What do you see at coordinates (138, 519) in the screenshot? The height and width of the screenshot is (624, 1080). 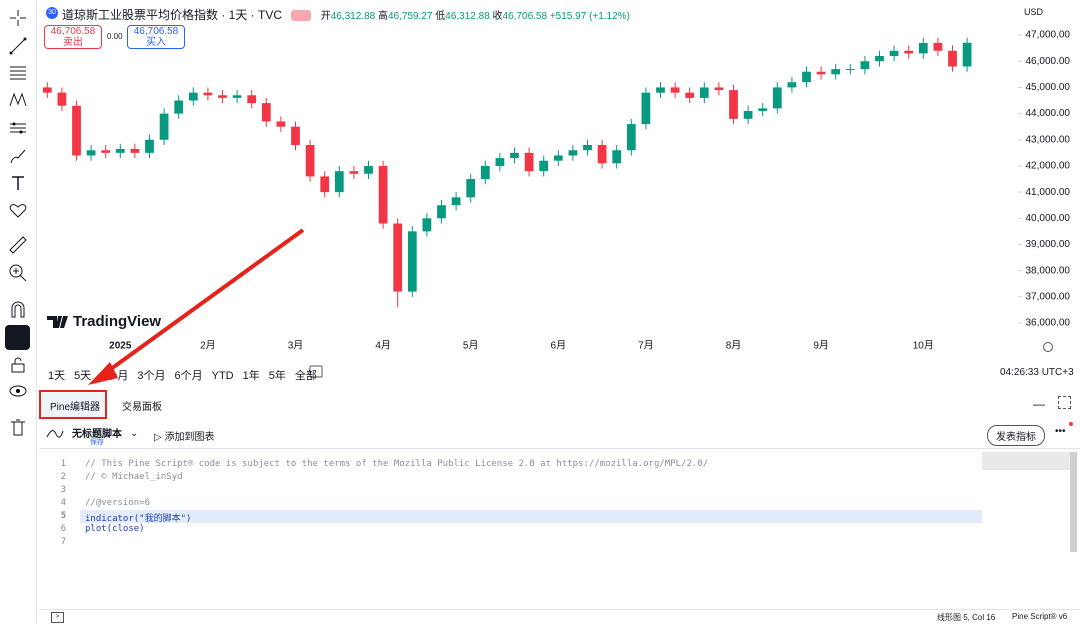 I see `code-line: indicator("我的脚本")` at bounding box center [138, 519].